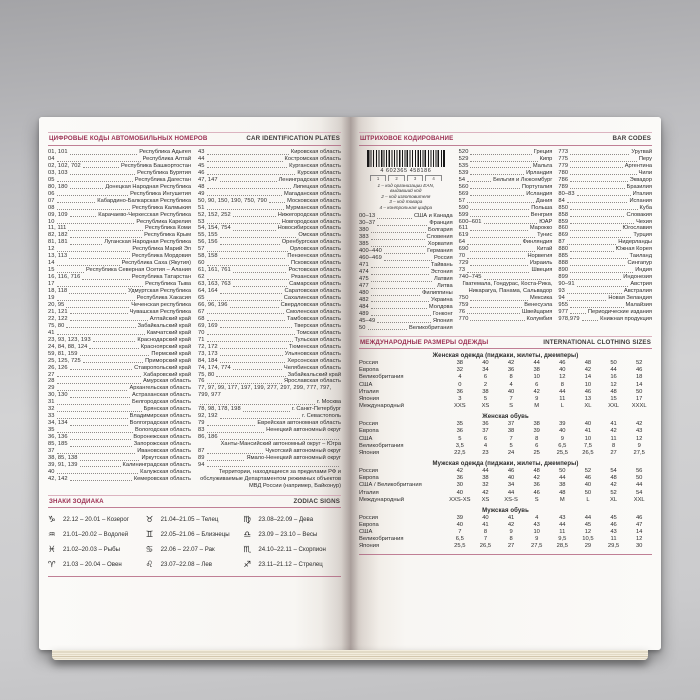  Describe the element at coordinates (144, 214) in the screenshot. I see `entry-region: Карачаево-Черкесская Республика` at that location.